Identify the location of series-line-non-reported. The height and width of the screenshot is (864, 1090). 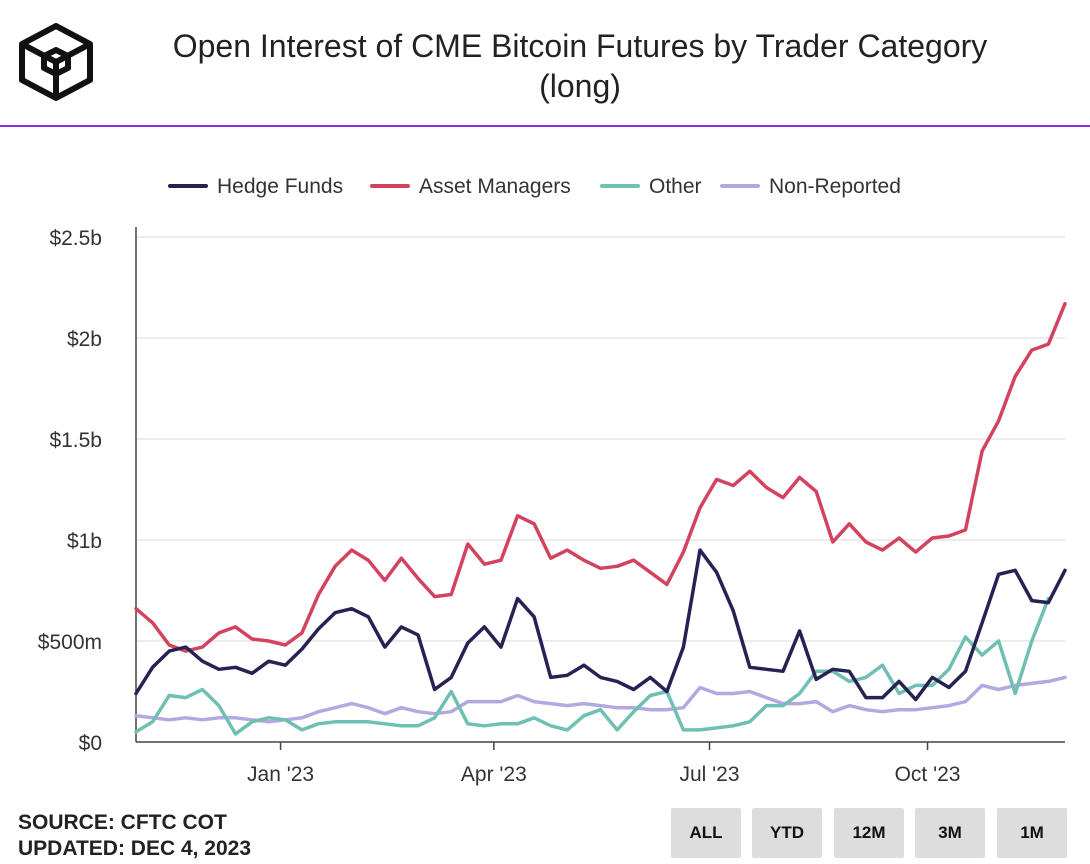
(600, 699).